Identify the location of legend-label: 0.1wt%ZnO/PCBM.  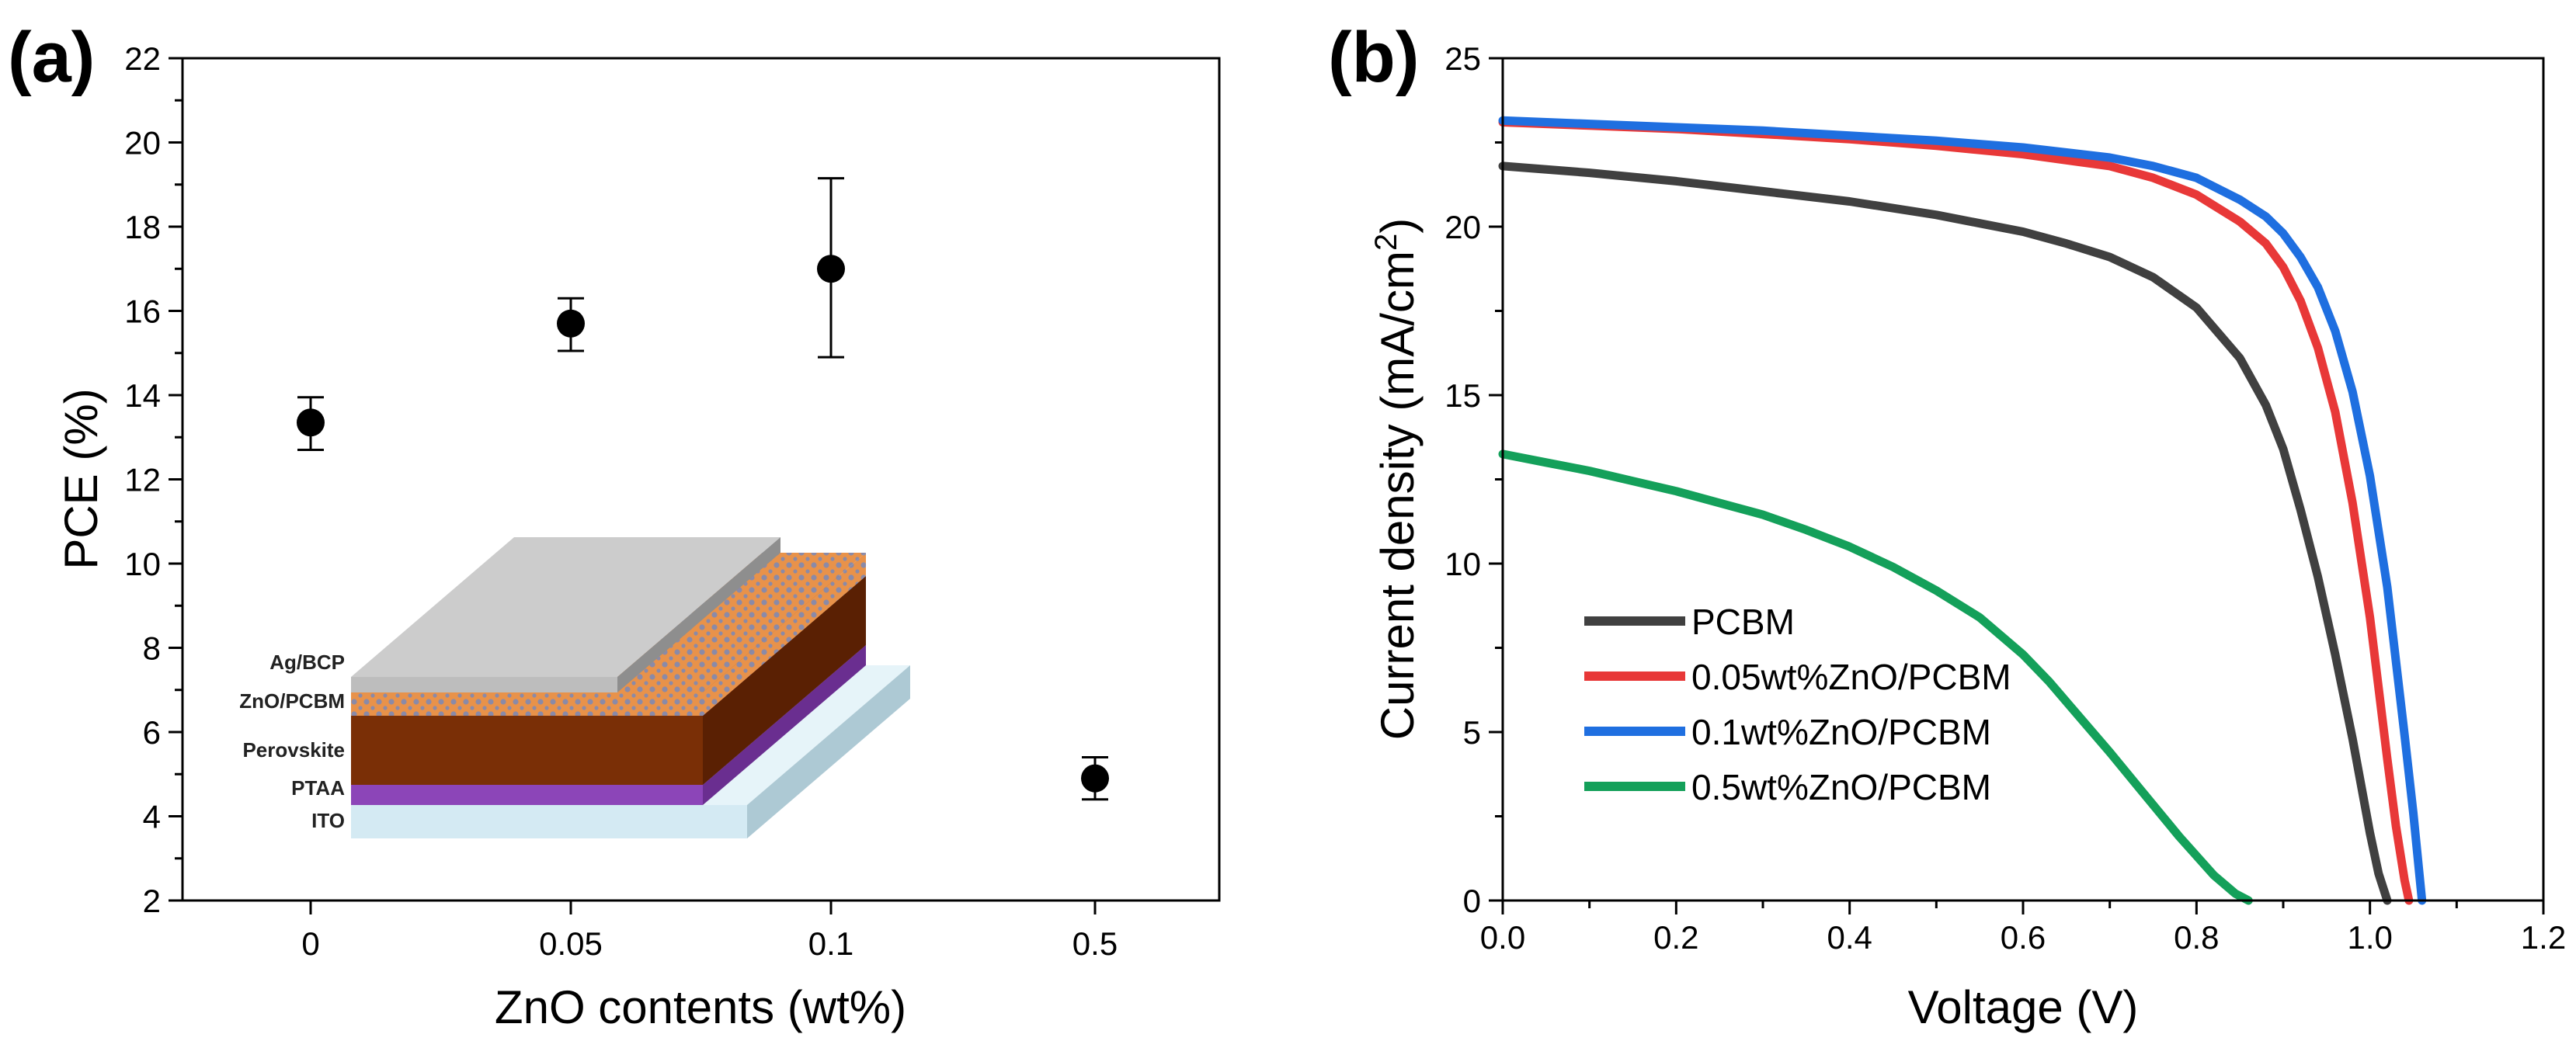
(1841, 732).